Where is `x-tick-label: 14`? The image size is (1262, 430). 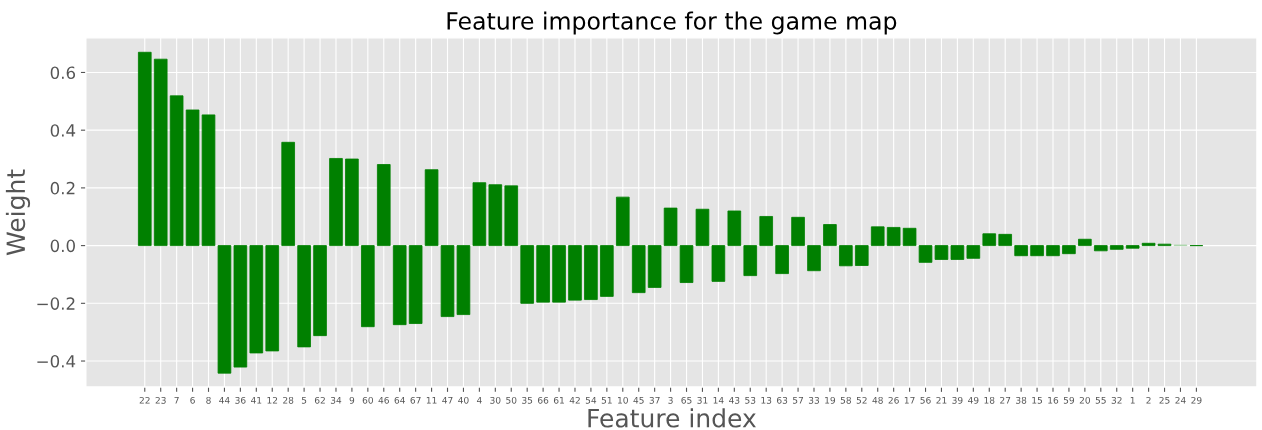 x-tick-label: 14 is located at coordinates (718, 400).